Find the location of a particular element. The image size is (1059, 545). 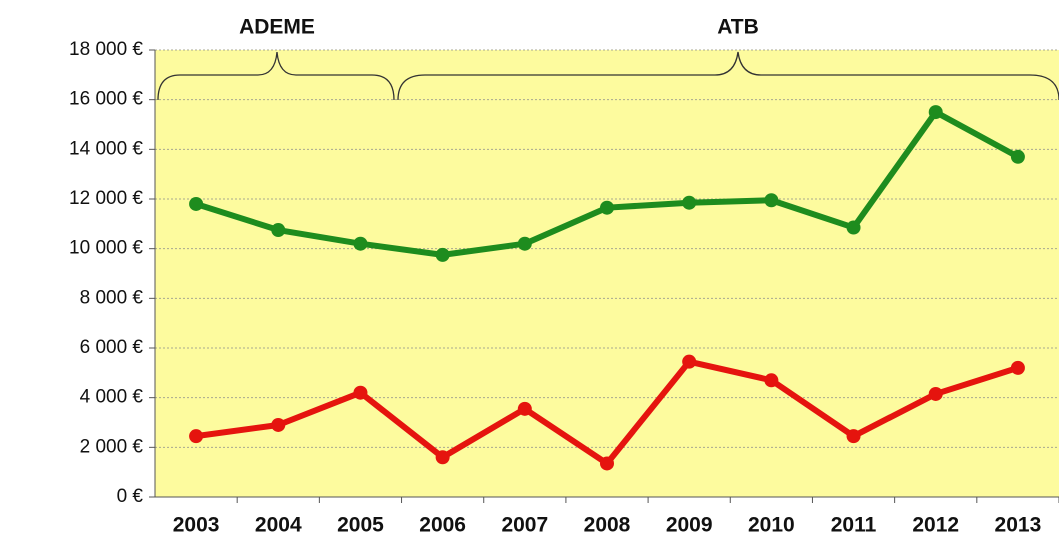

y-tick-label: 14 000 € is located at coordinates (106, 148).